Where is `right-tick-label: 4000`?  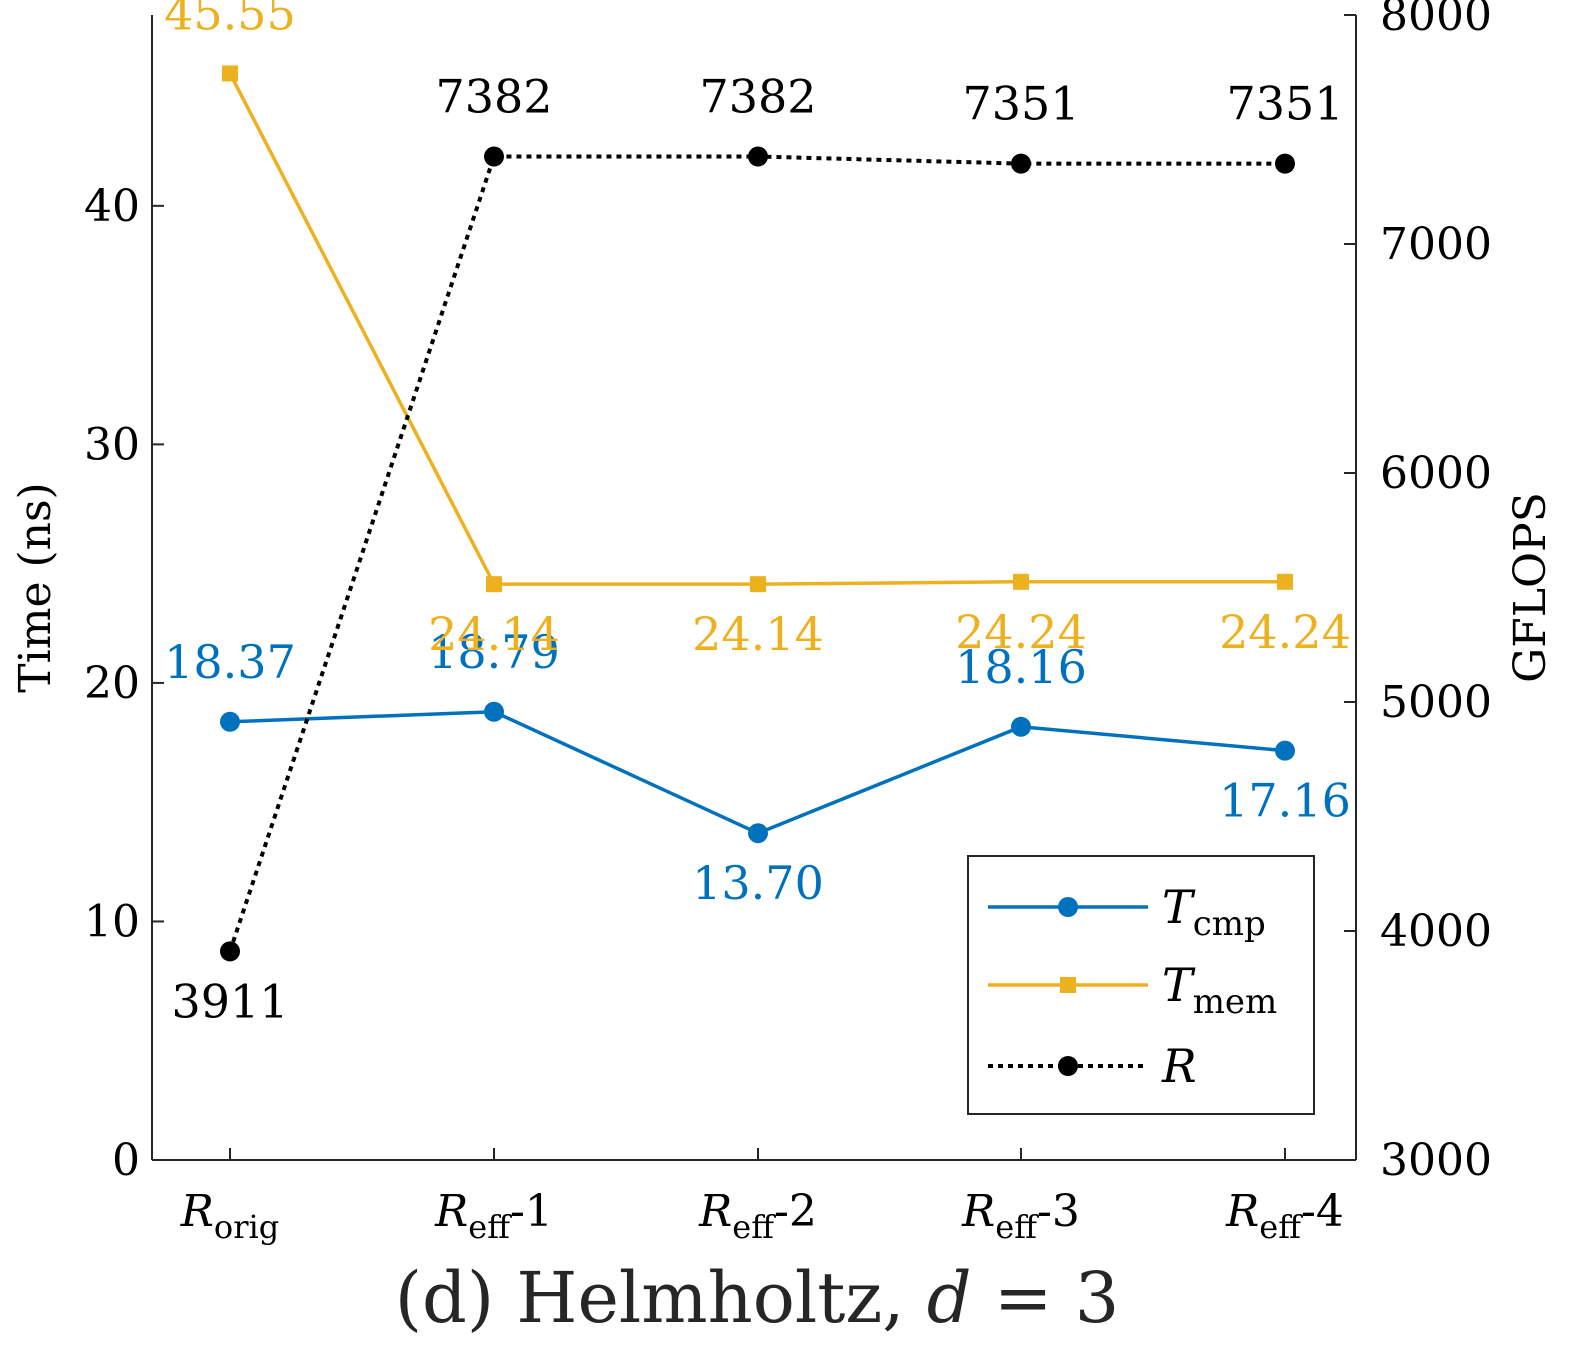 right-tick-label: 4000 is located at coordinates (1436, 931).